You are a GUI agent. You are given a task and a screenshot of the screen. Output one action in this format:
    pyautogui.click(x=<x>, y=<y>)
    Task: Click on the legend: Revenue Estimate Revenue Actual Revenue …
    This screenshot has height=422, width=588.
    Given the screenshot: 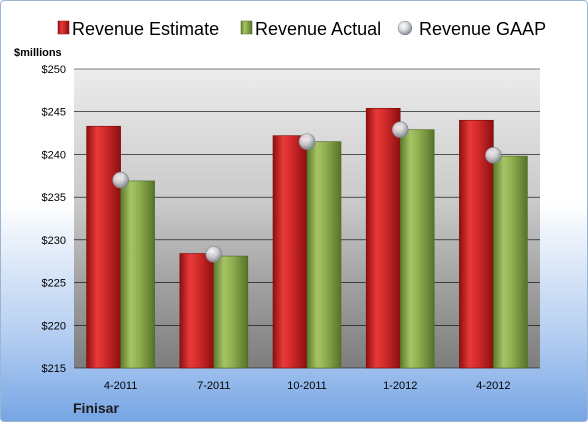 What is the action you would take?
    pyautogui.click(x=301, y=29)
    